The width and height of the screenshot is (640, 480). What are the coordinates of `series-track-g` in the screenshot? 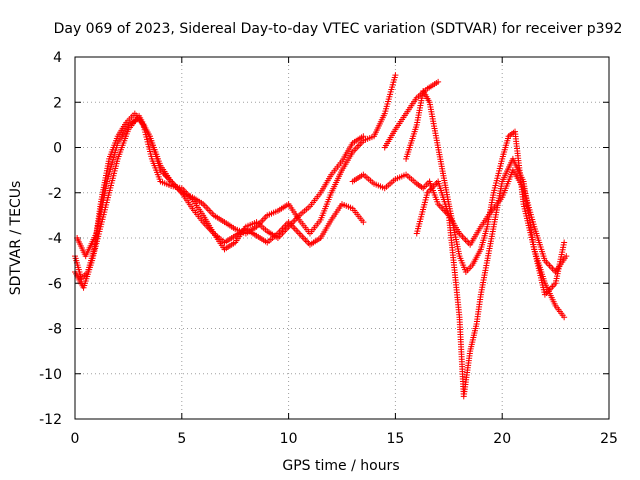 It's located at (490, 277).